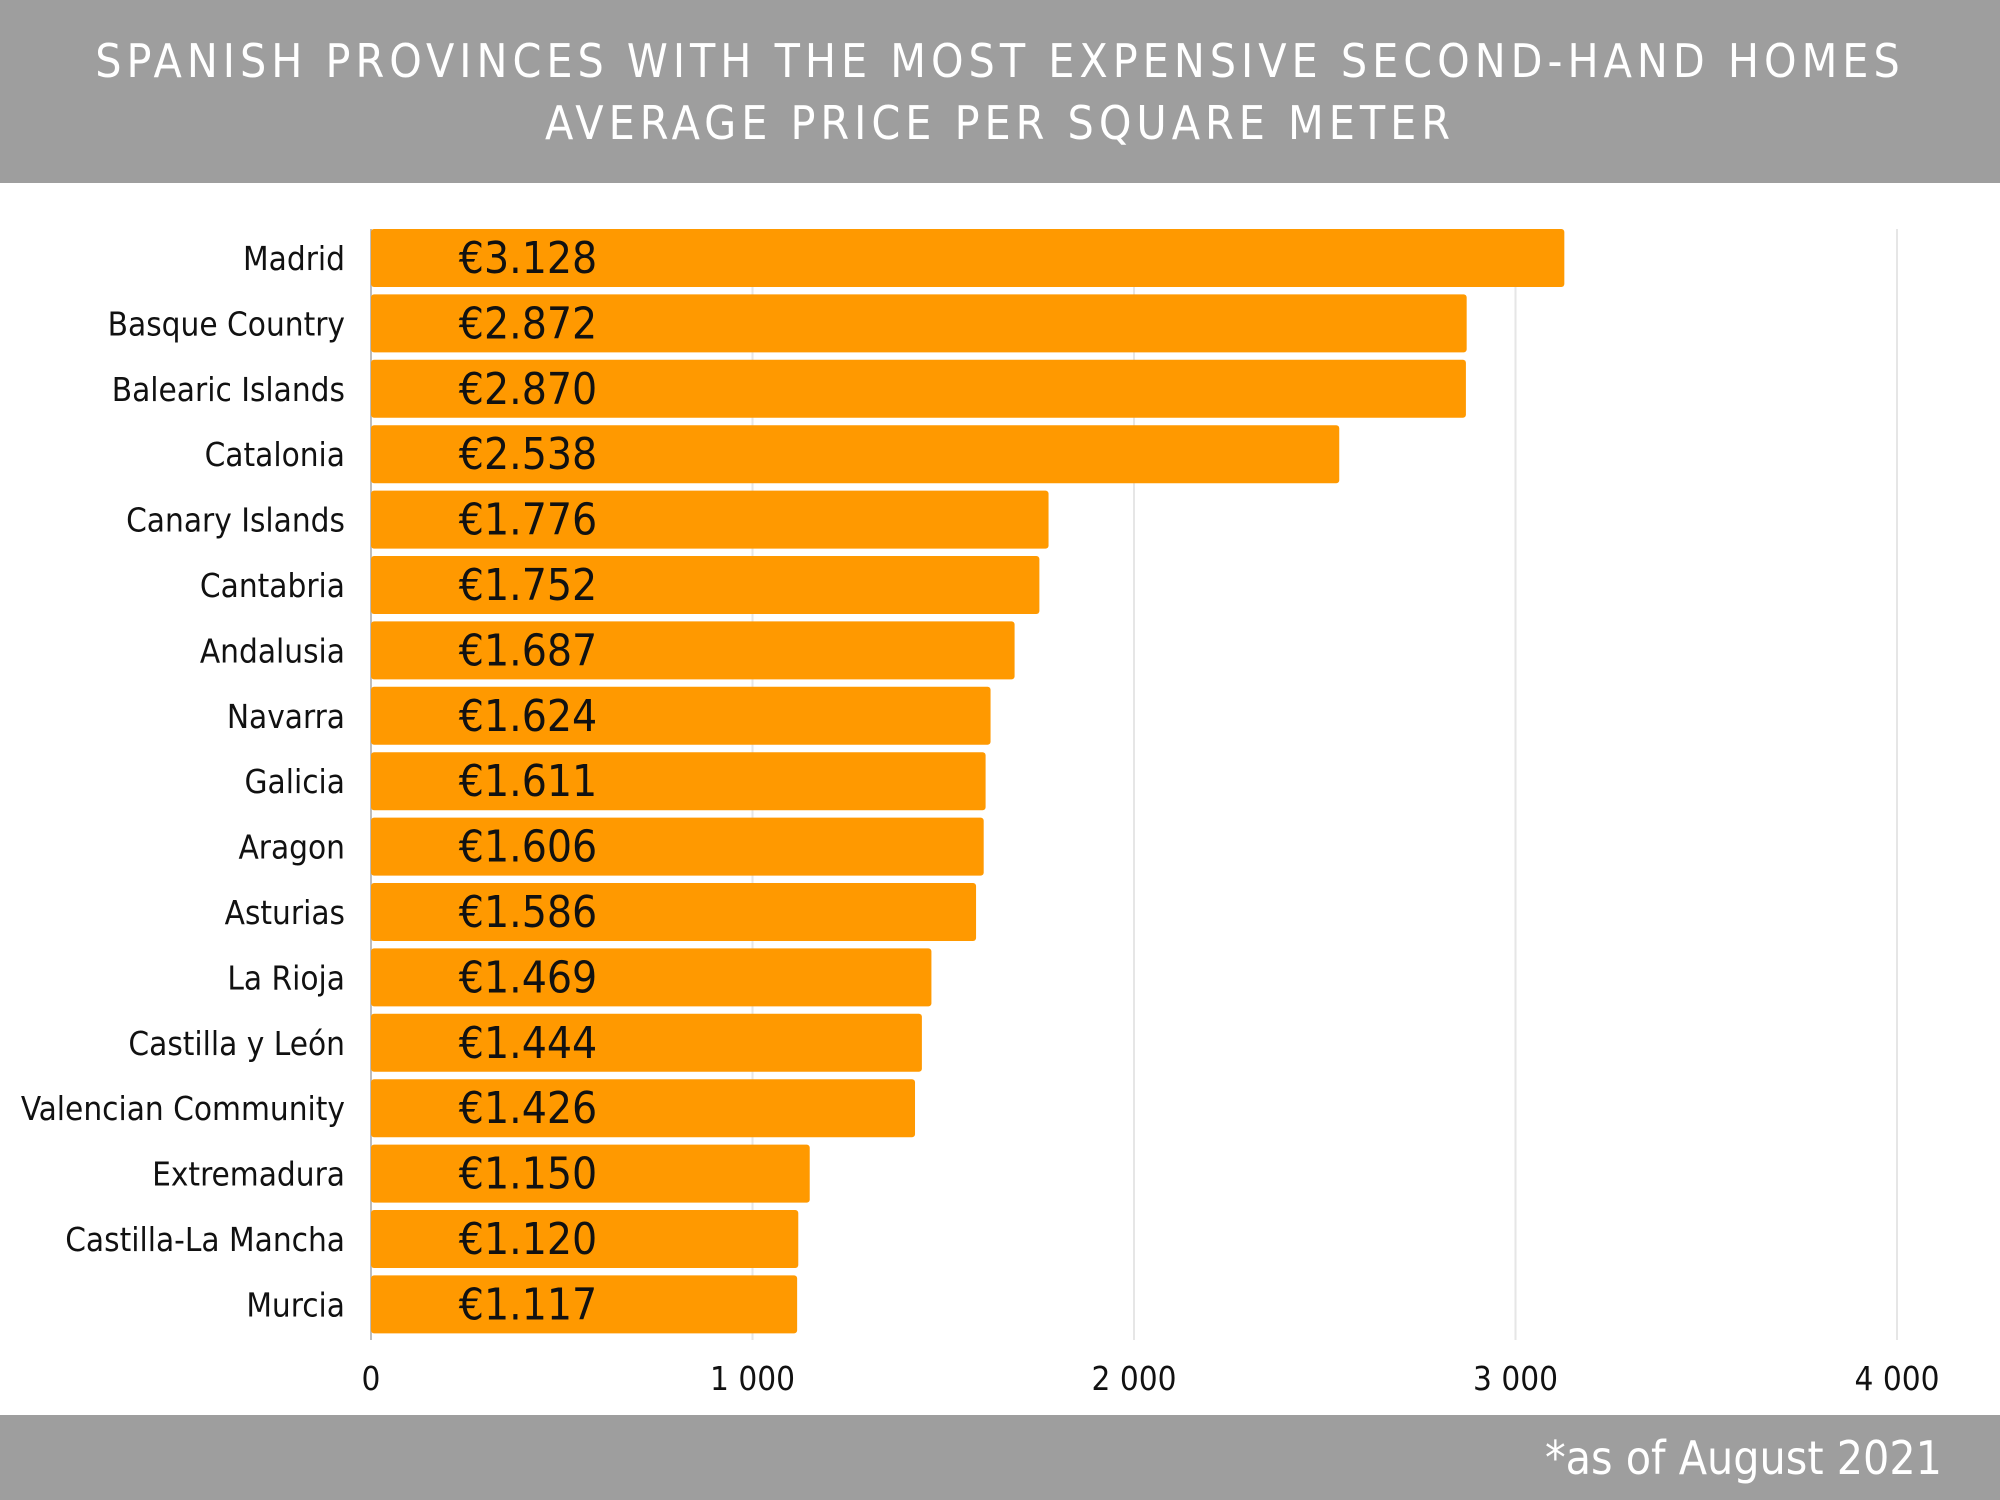  Describe the element at coordinates (294, 258) in the screenshot. I see `category-label: Madrid` at that location.